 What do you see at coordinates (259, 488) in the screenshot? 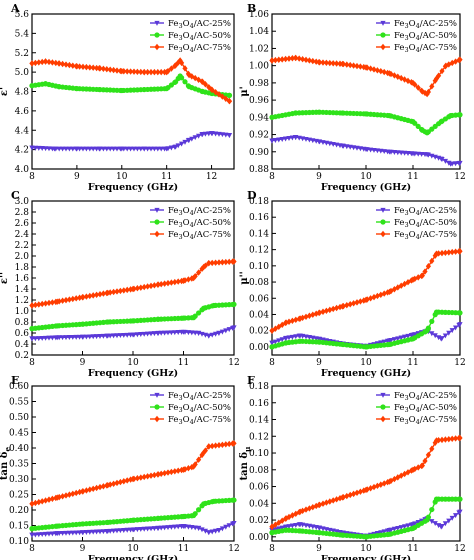
I see `y-tick-label: 0.06` at bounding box center [259, 488].